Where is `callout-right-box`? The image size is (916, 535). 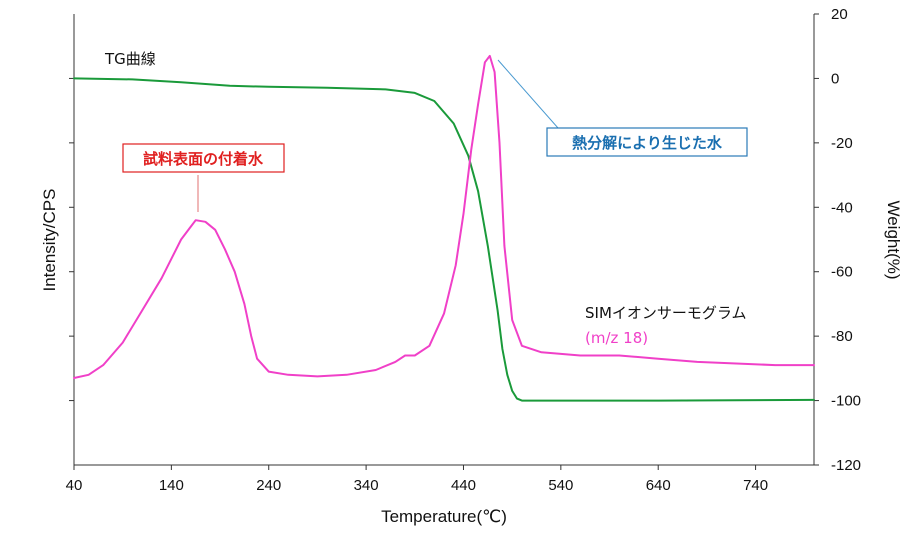
callout-right-box is located at coordinates (647, 142).